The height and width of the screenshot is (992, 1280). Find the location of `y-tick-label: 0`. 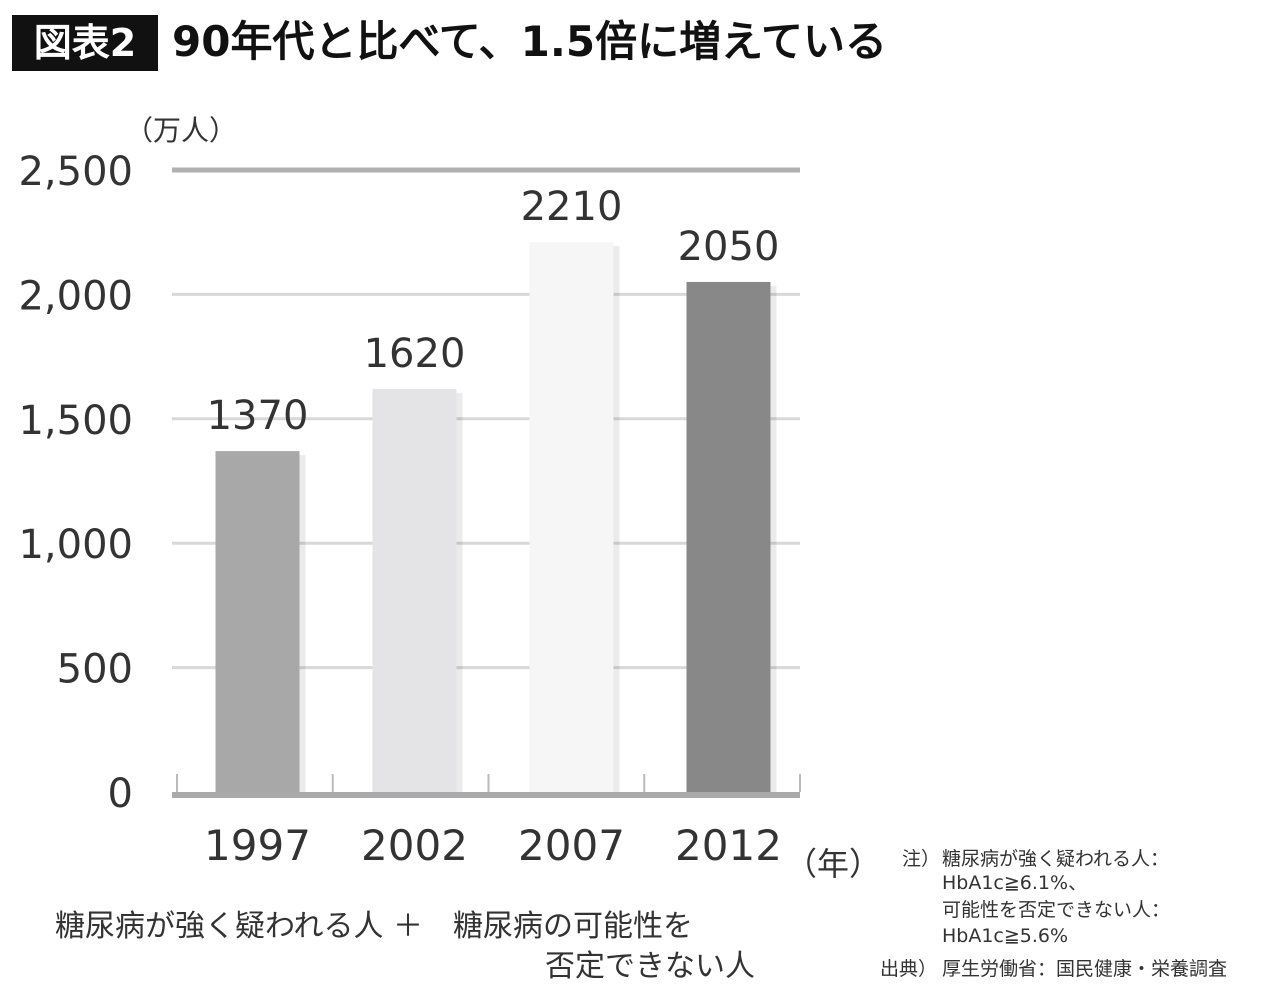

y-tick-label: 0 is located at coordinates (120, 794).